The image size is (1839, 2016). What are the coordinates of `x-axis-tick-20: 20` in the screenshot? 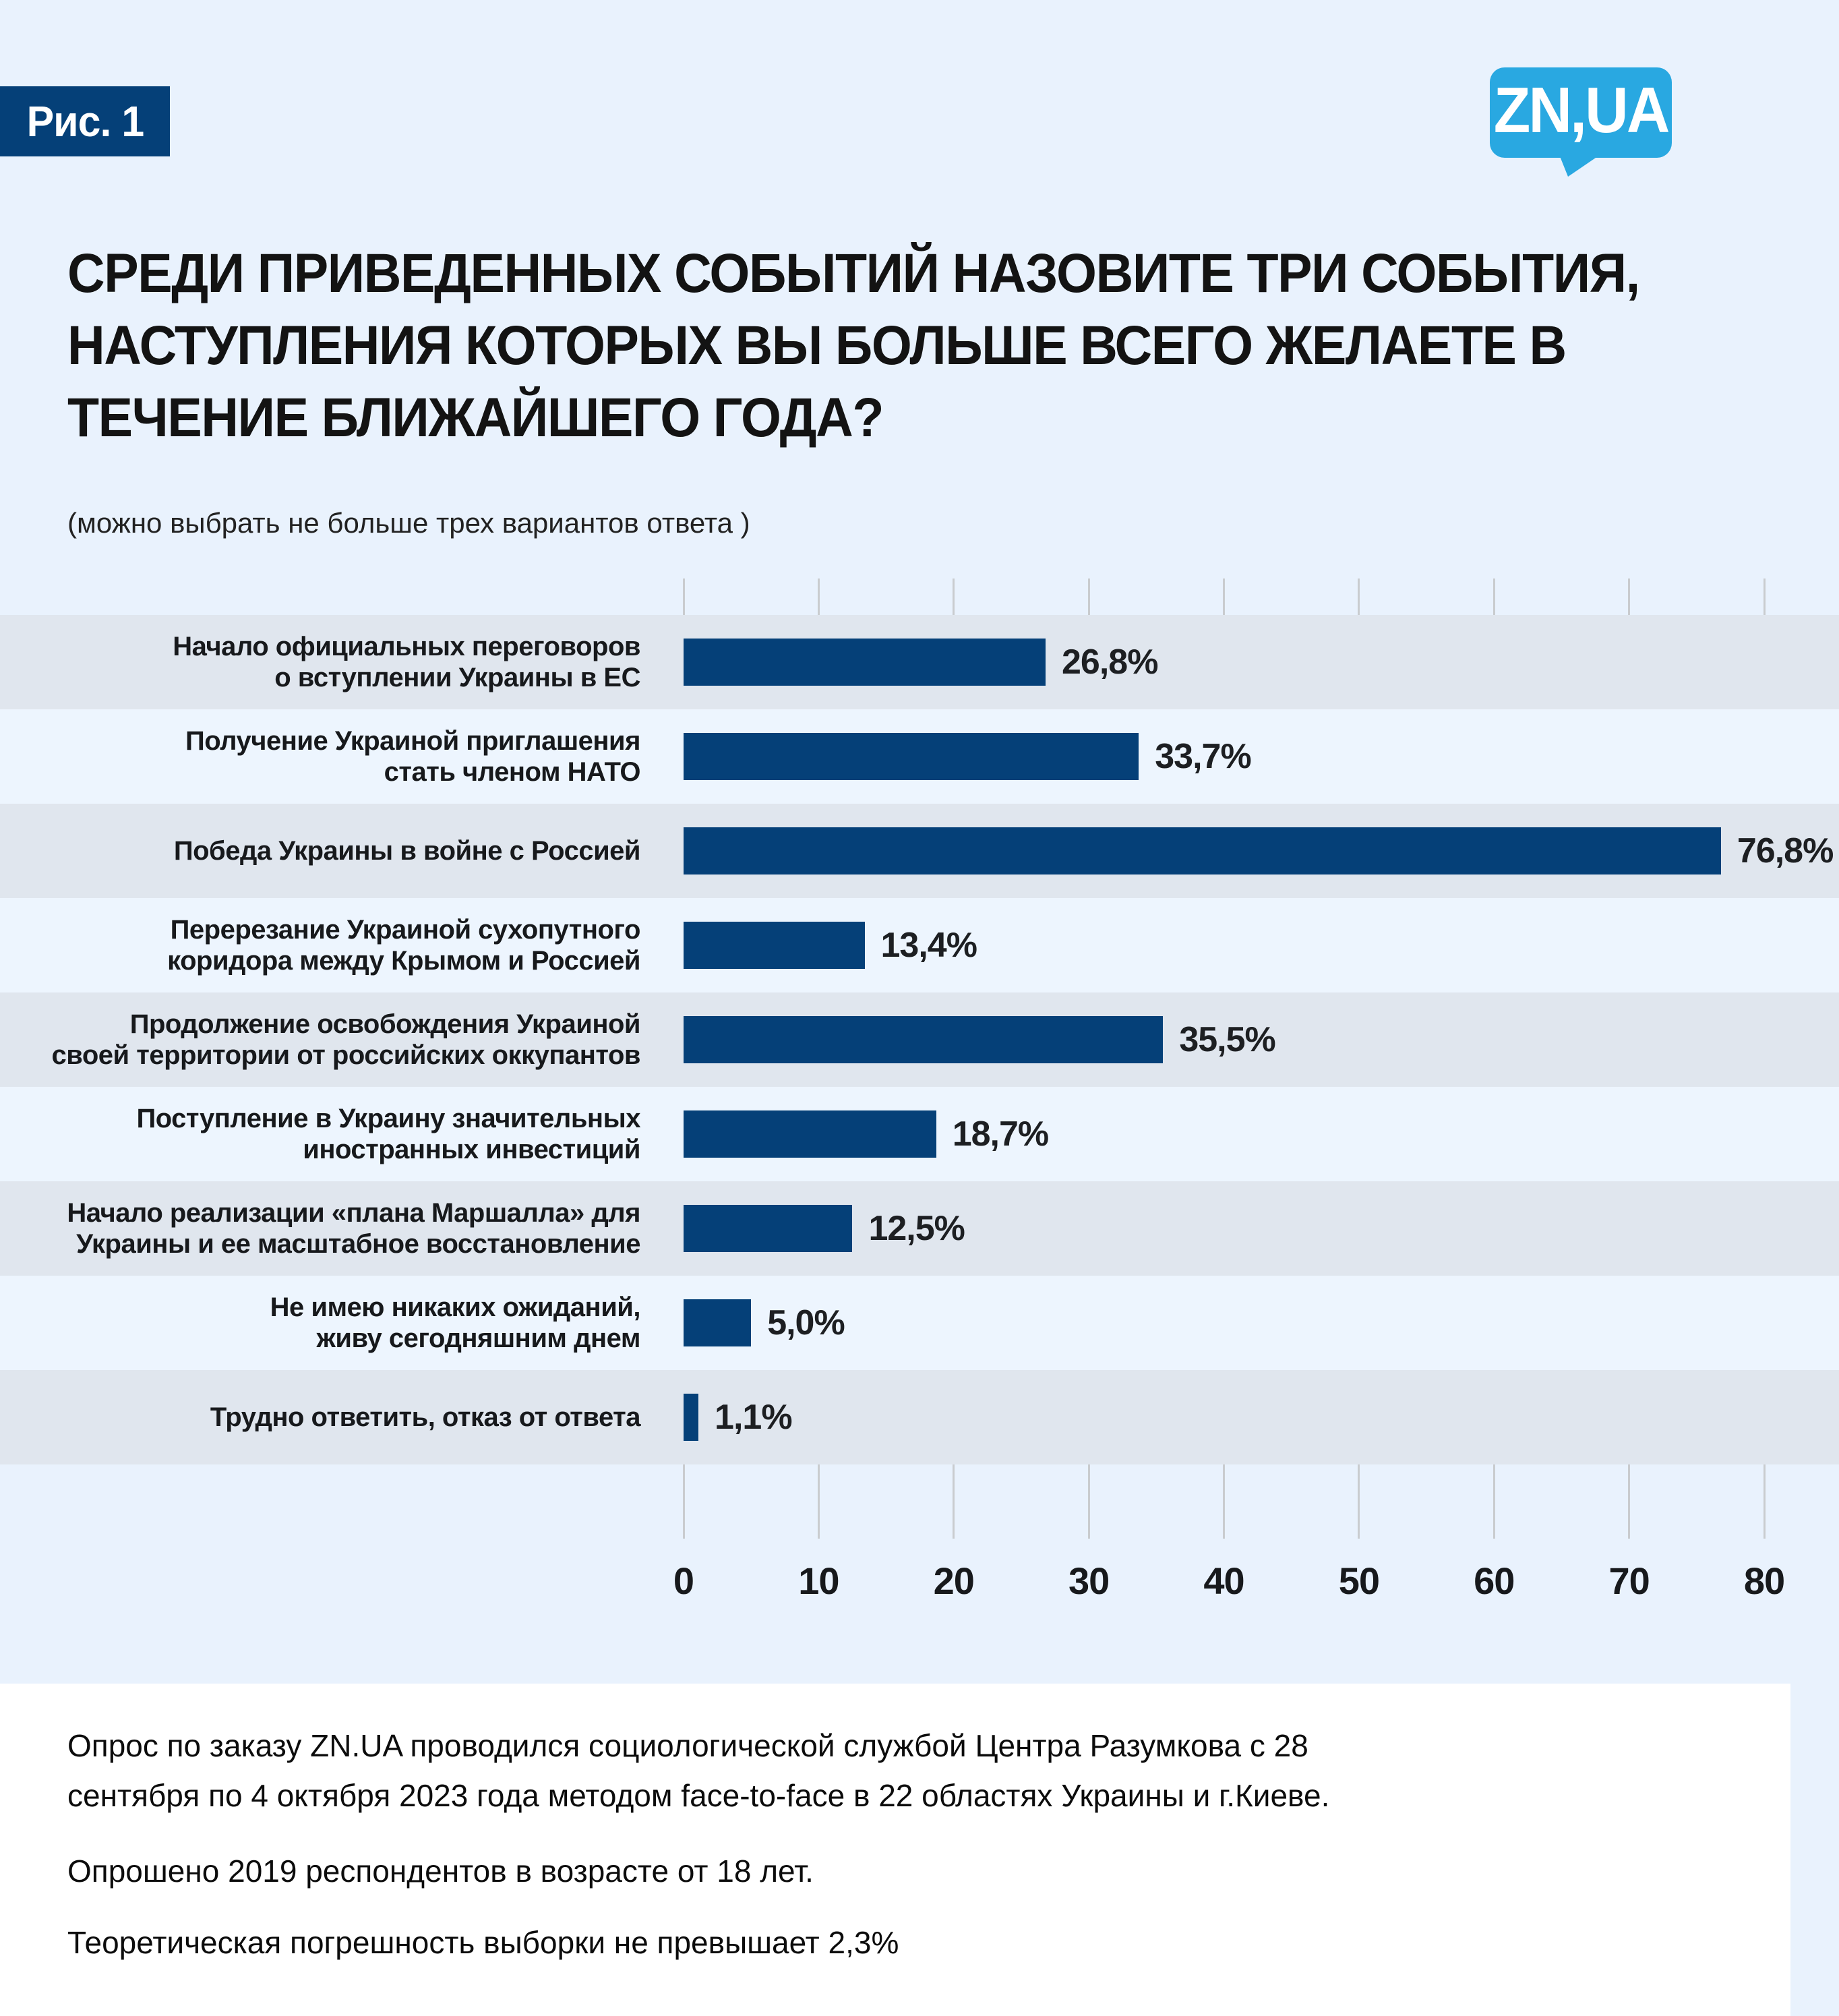 It's located at (954, 1581).